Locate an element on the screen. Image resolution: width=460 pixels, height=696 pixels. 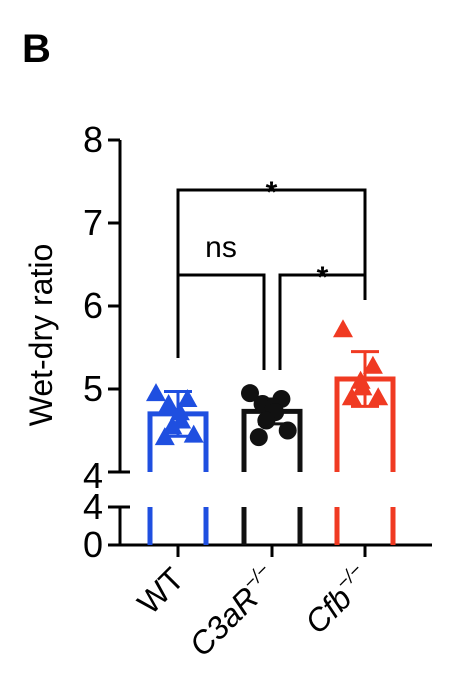
y-tick-label: 5 is located at coordinates (93, 388).